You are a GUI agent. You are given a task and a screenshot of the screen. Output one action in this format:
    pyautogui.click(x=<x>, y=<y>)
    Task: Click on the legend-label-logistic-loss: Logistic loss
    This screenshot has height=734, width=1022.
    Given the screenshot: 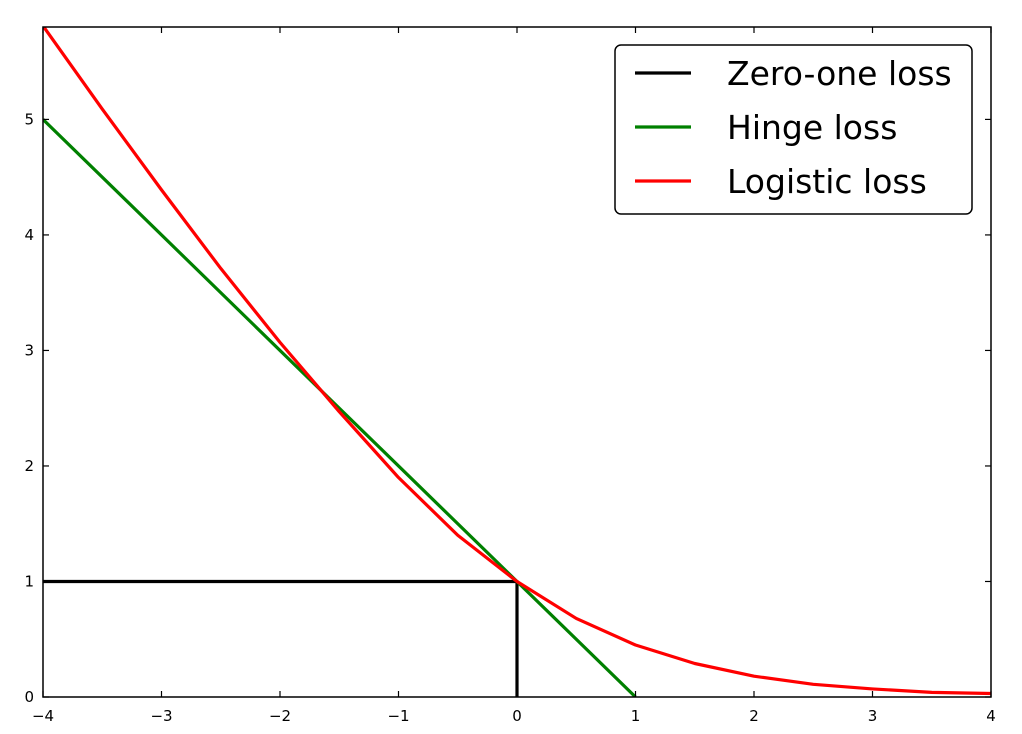 What is the action you would take?
    pyautogui.click(x=827, y=181)
    